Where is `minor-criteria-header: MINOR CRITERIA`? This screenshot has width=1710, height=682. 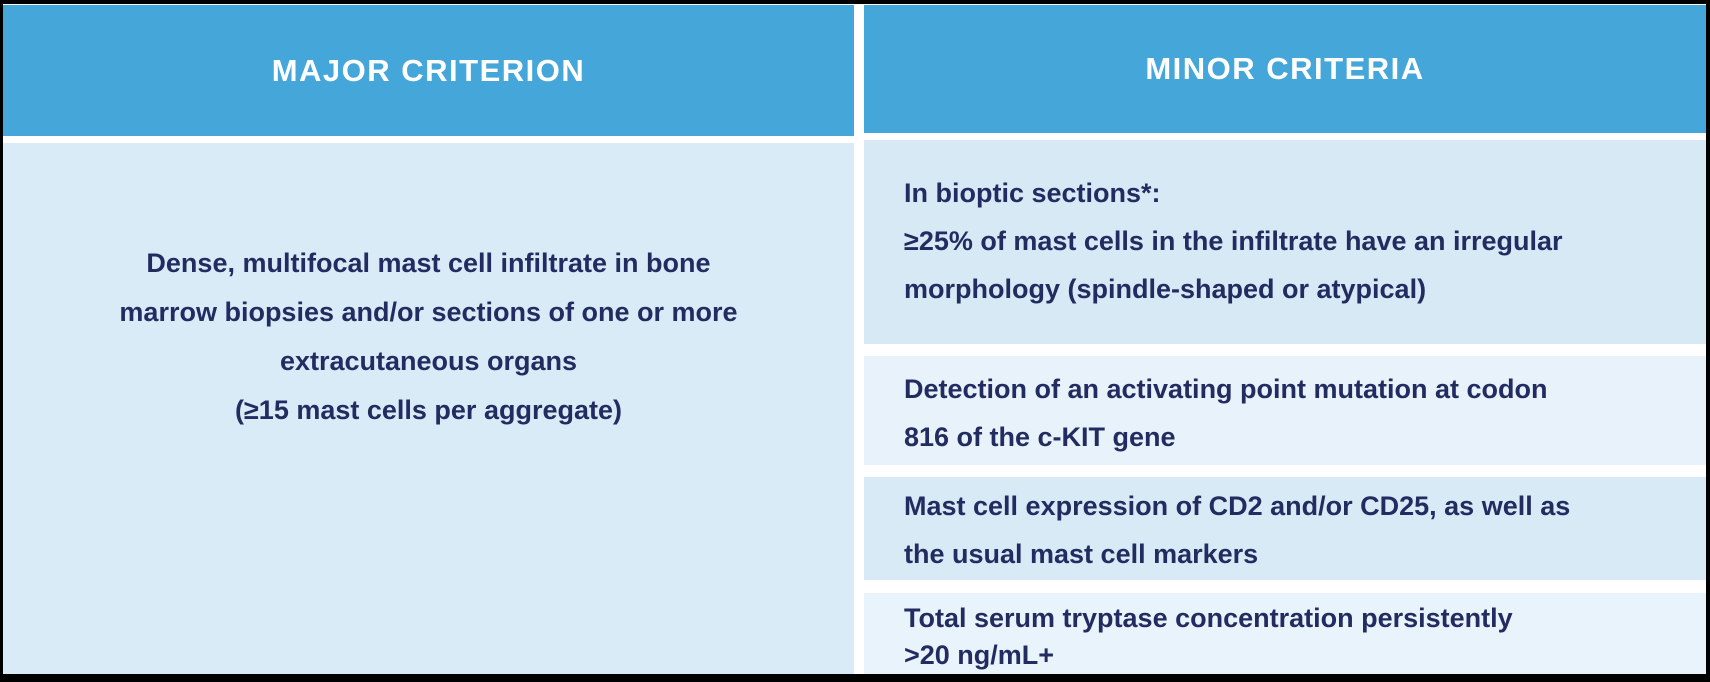
minor-criteria-header: MINOR CRITERIA is located at coordinates (1285, 69).